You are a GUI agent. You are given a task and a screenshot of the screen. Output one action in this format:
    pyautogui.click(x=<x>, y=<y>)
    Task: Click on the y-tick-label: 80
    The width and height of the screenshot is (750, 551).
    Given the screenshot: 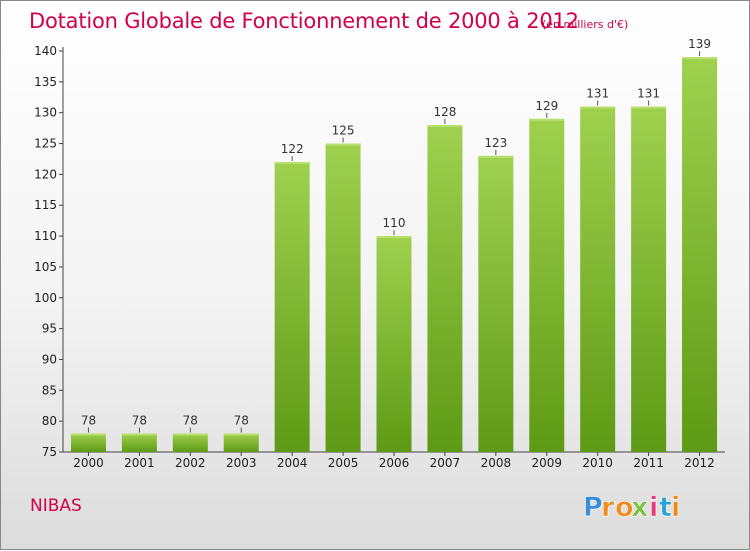 What is the action you would take?
    pyautogui.click(x=49, y=421)
    